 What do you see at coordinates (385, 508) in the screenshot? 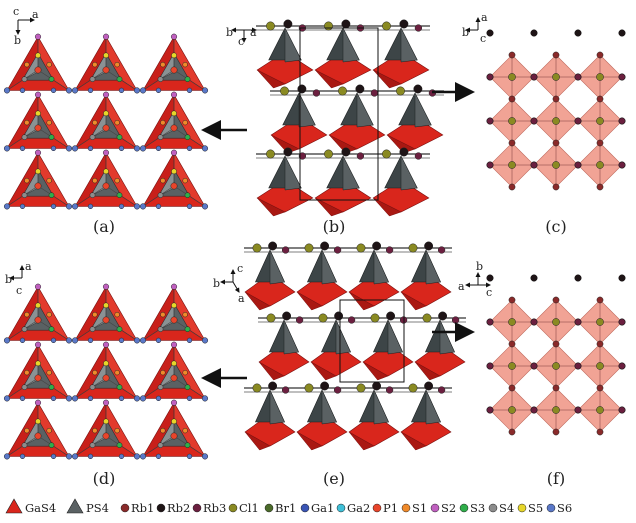
I see `legend-item-atom: P1` at bounding box center [385, 508].